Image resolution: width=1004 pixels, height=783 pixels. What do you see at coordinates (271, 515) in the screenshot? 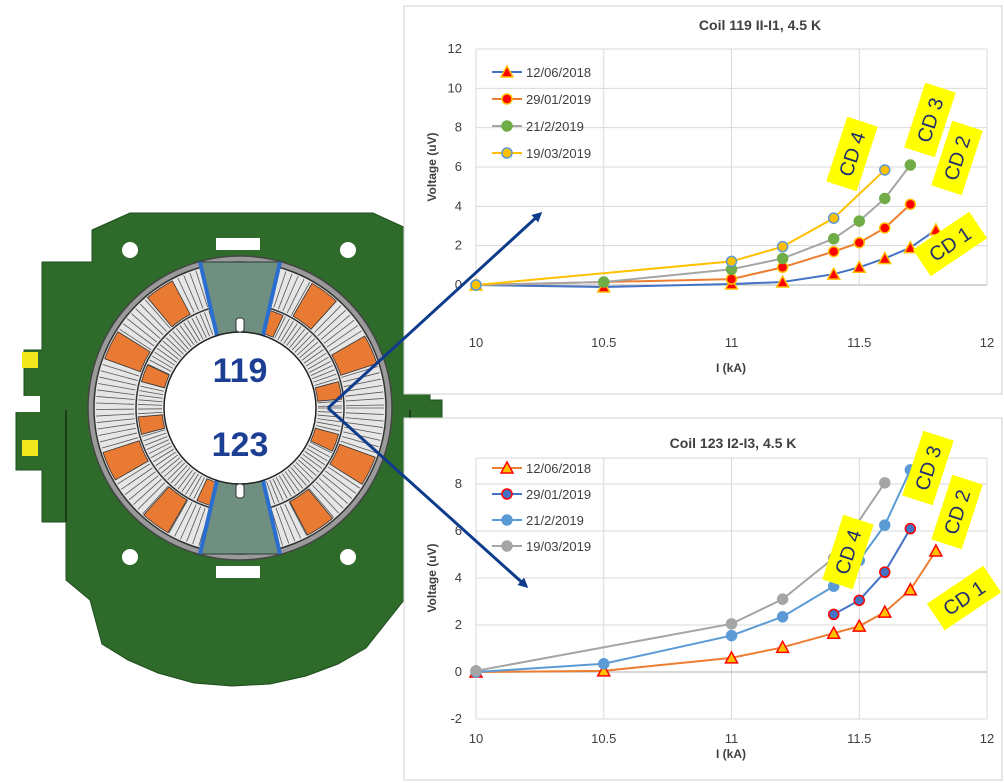
I see `cable-line-bottom-right` at bounding box center [271, 515].